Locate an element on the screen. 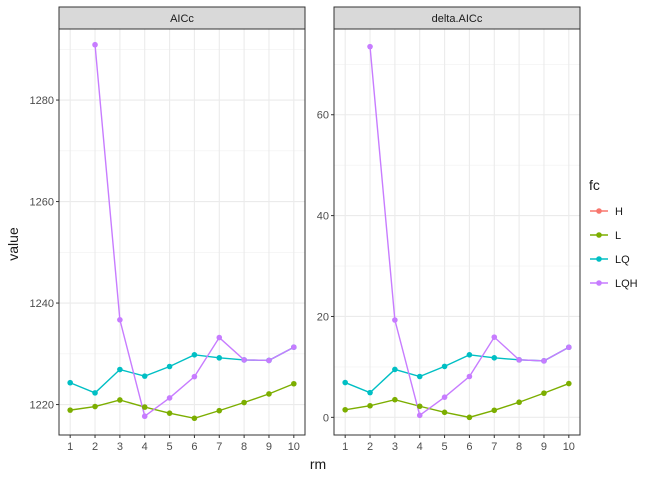 Image resolution: width=672 pixels, height=480 pixels. y-tick-label: 20 is located at coordinates (323, 317).